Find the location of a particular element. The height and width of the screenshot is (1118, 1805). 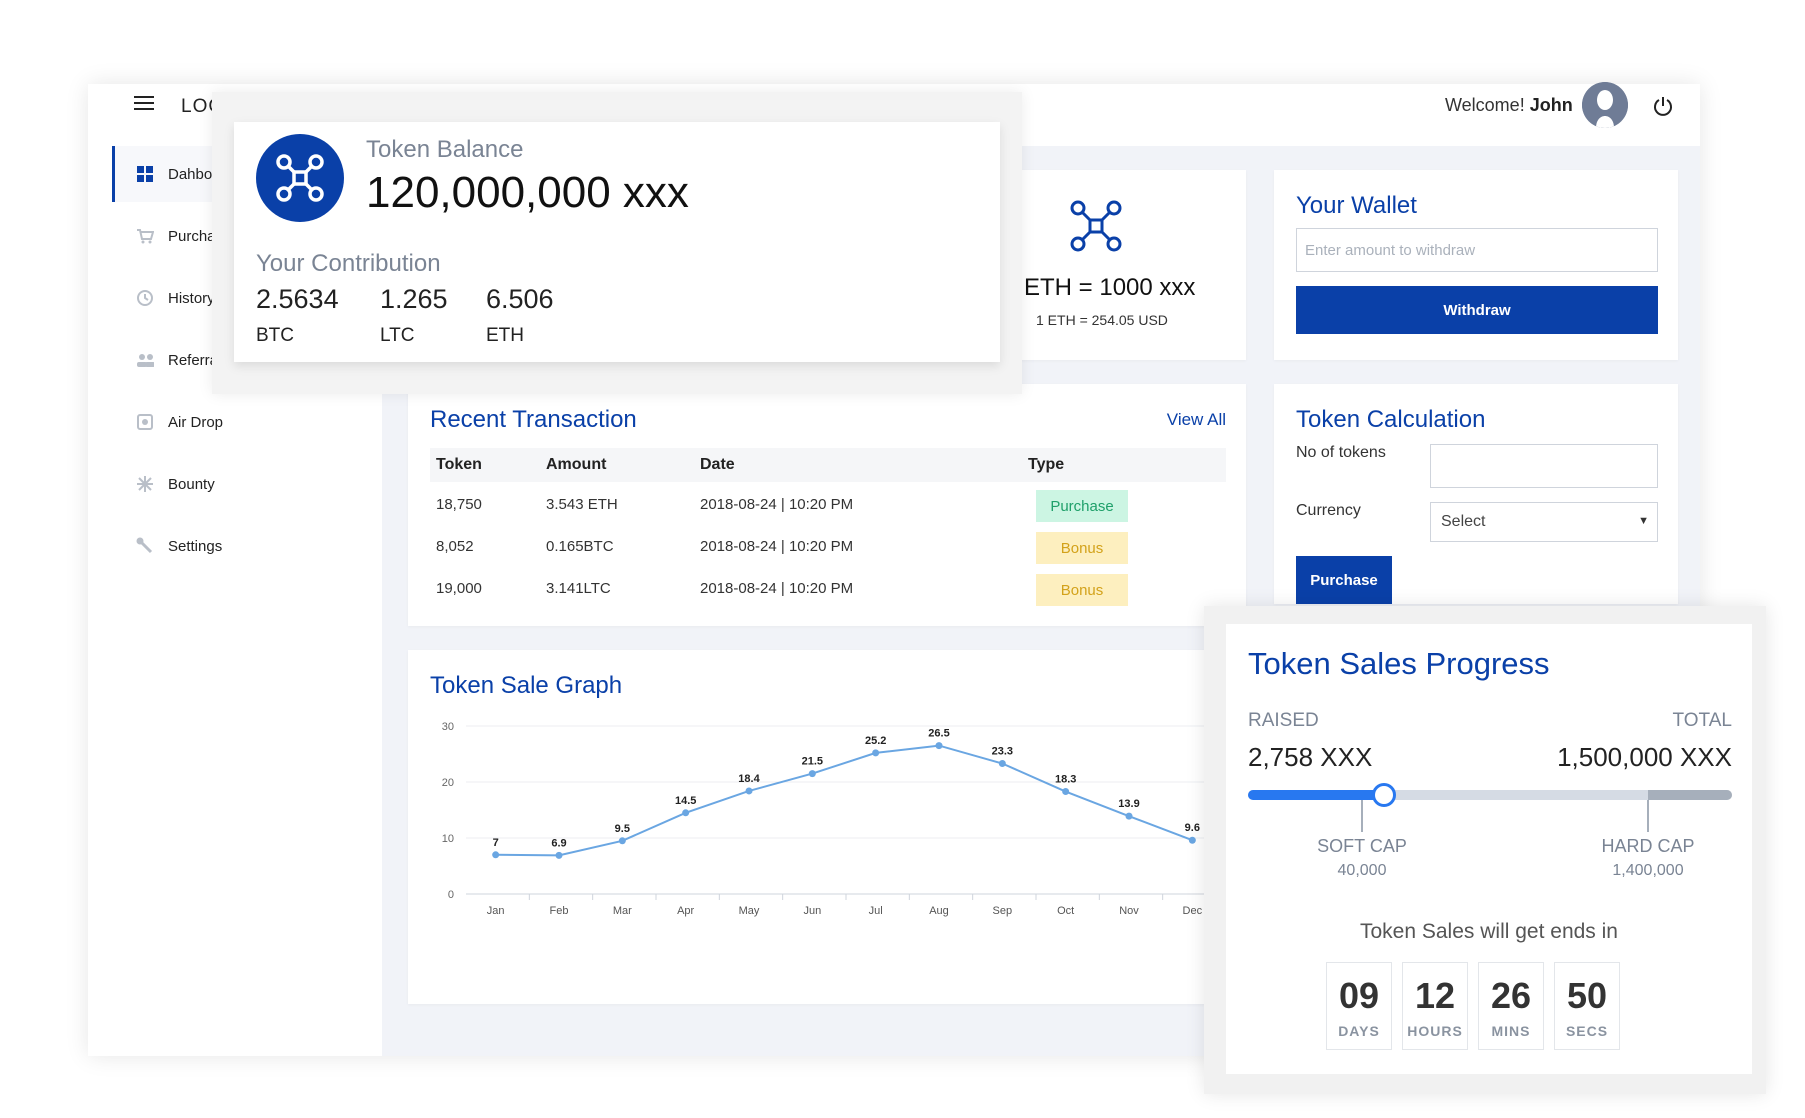

eth-usd-rate: 1 ETH = 254.05 USD is located at coordinates (1102, 320).